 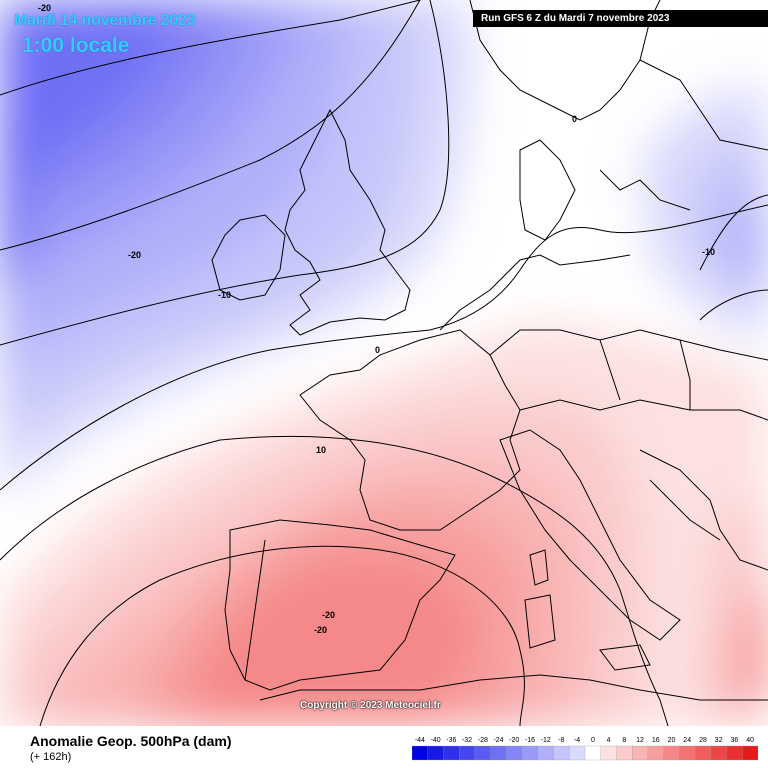 What do you see at coordinates (656, 740) in the screenshot?
I see `legend-tick-label: 16` at bounding box center [656, 740].